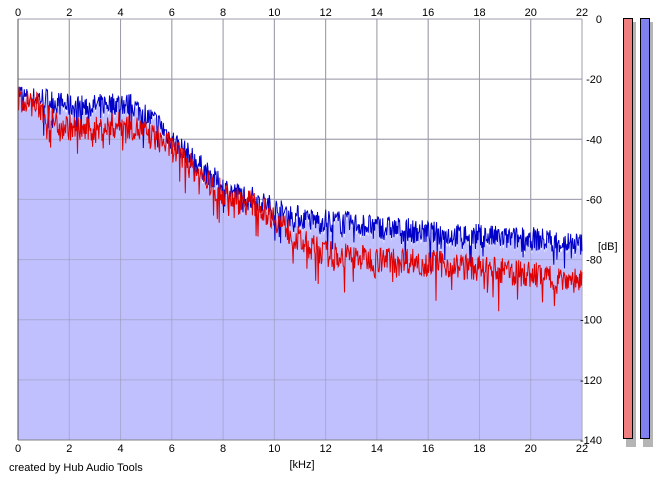 This screenshot has width=664, height=481. What do you see at coordinates (377, 449) in the screenshot?
I see `x-tick-label-bottom: 14` at bounding box center [377, 449].